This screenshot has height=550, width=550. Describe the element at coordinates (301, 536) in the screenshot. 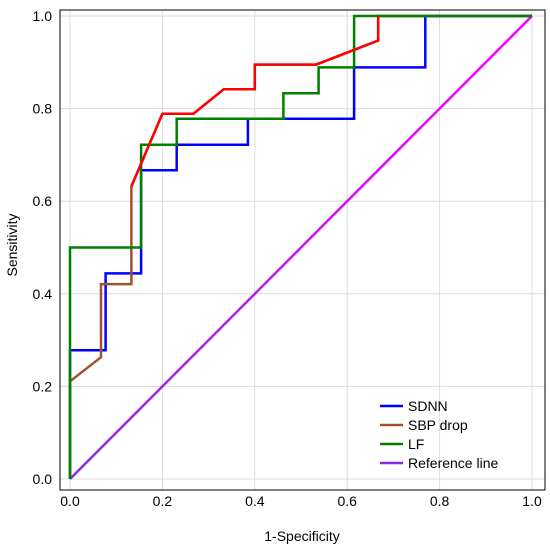

I see `x-axis-label: 1-Specificity` at that location.